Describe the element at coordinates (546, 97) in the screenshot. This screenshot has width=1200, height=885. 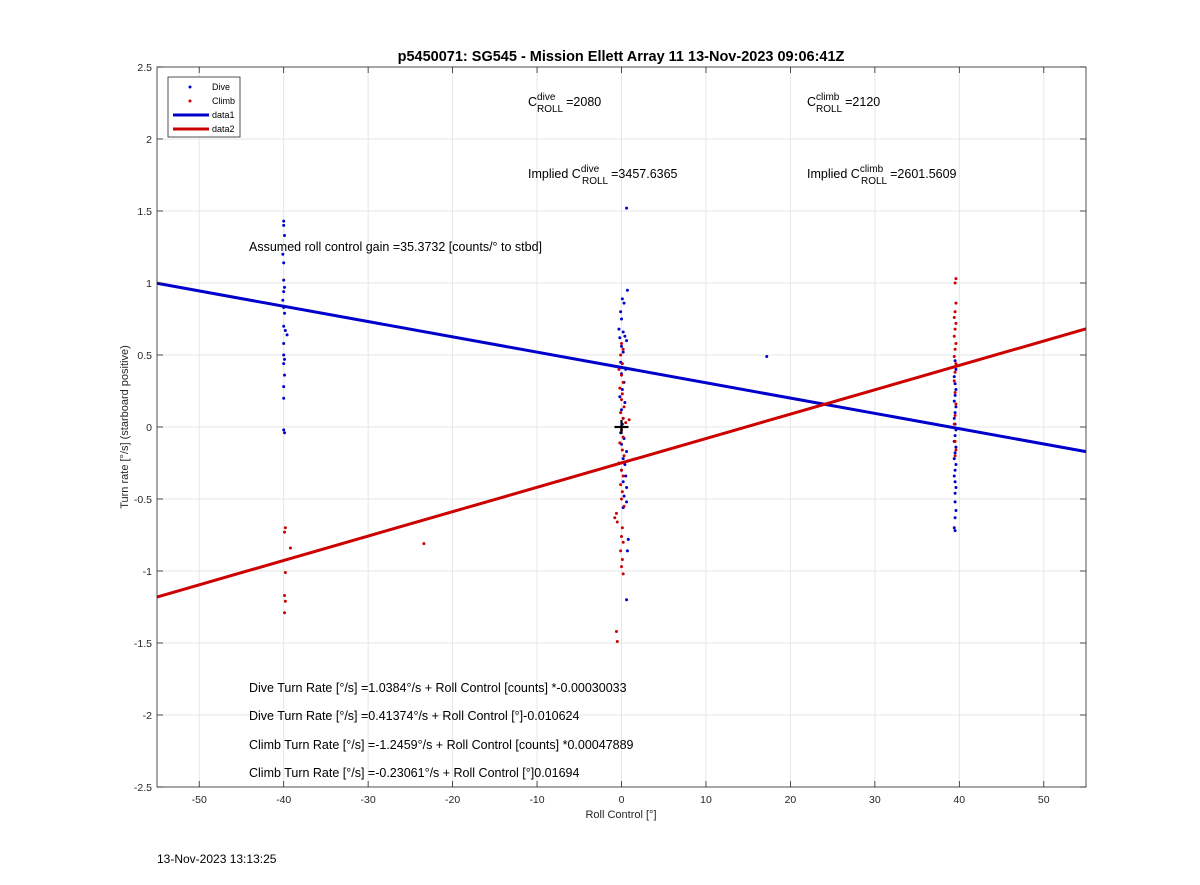
I see `c-dive-sup: dive` at that location.